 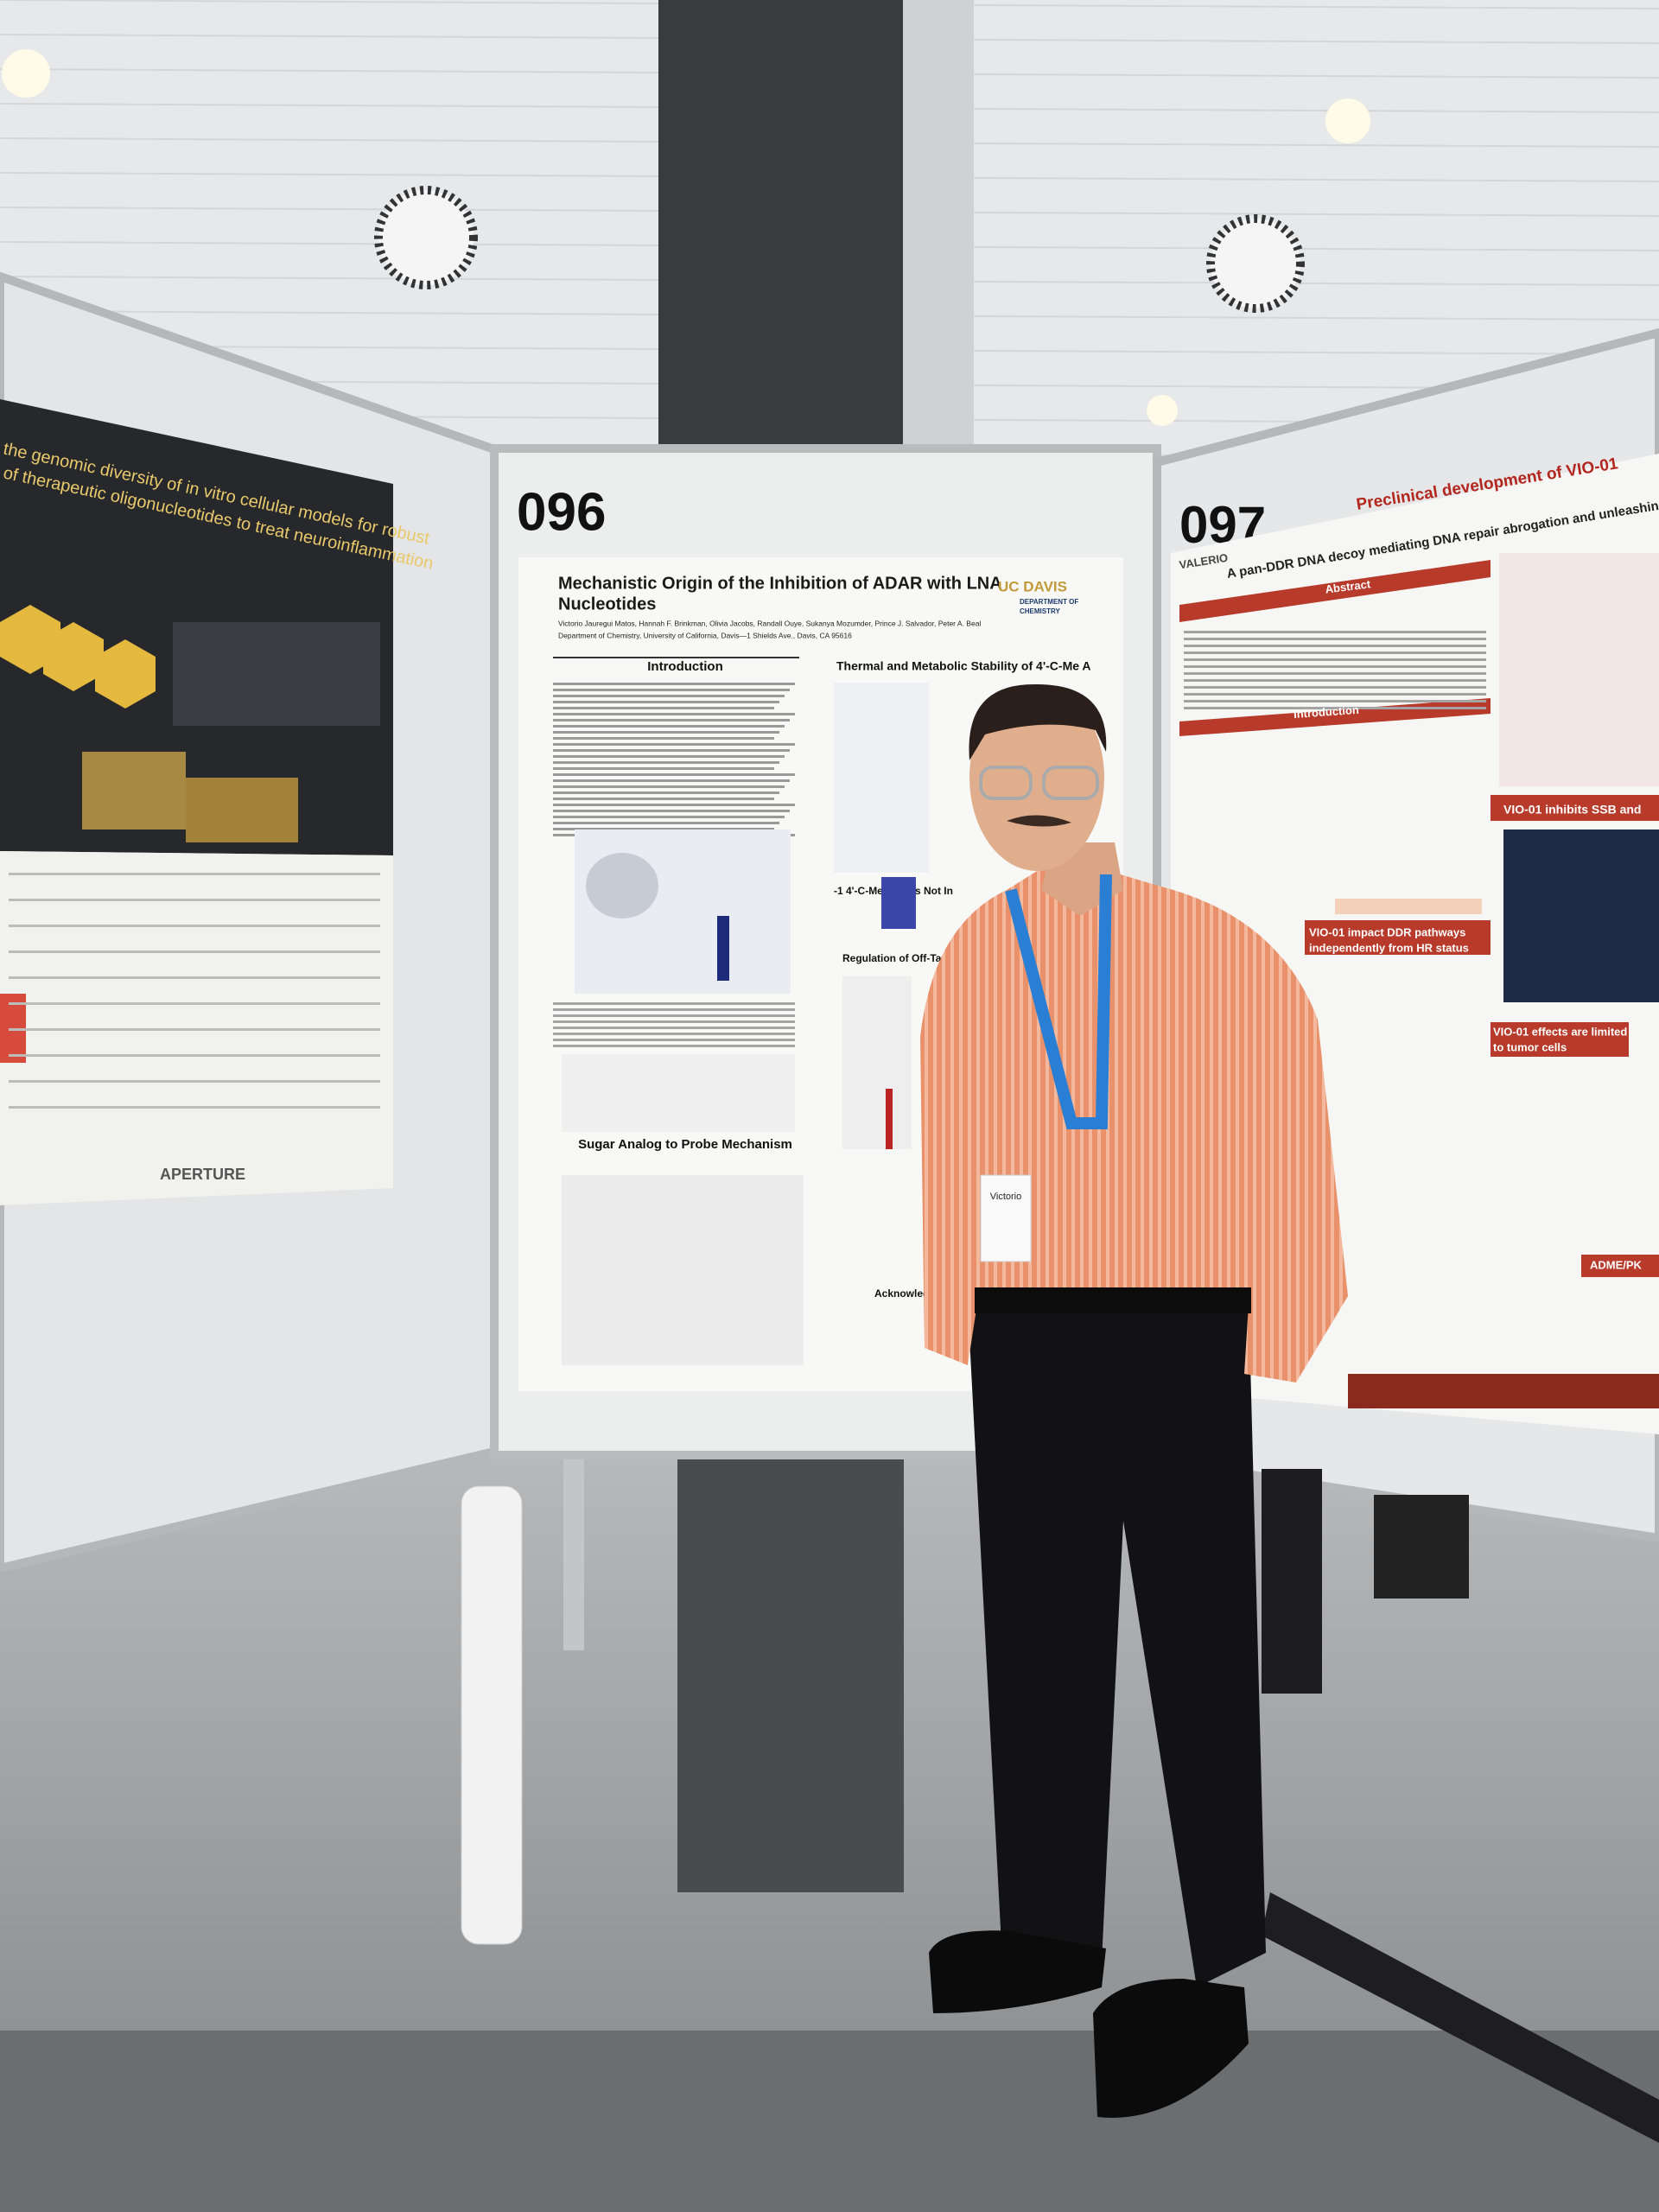 I want to click on face, so click(x=1036, y=777).